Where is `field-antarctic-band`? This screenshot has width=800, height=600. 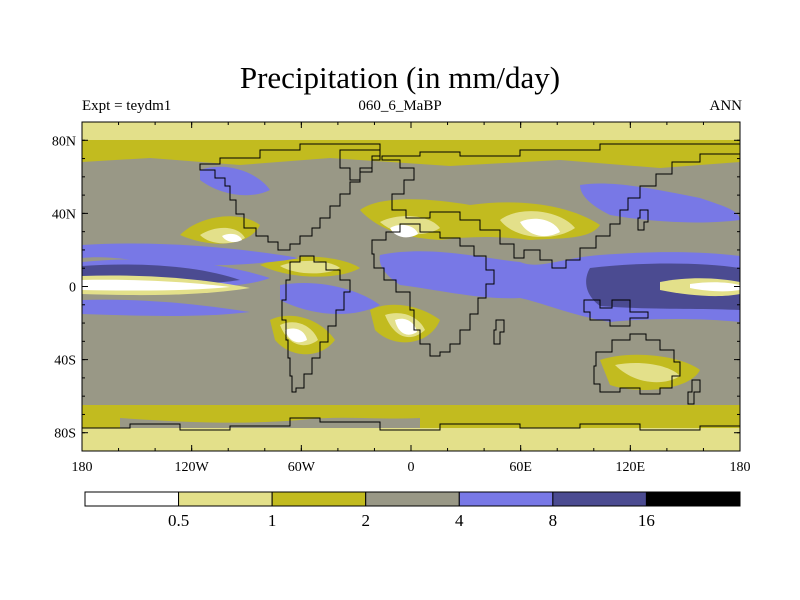 field-antarctic-band is located at coordinates (411, 439).